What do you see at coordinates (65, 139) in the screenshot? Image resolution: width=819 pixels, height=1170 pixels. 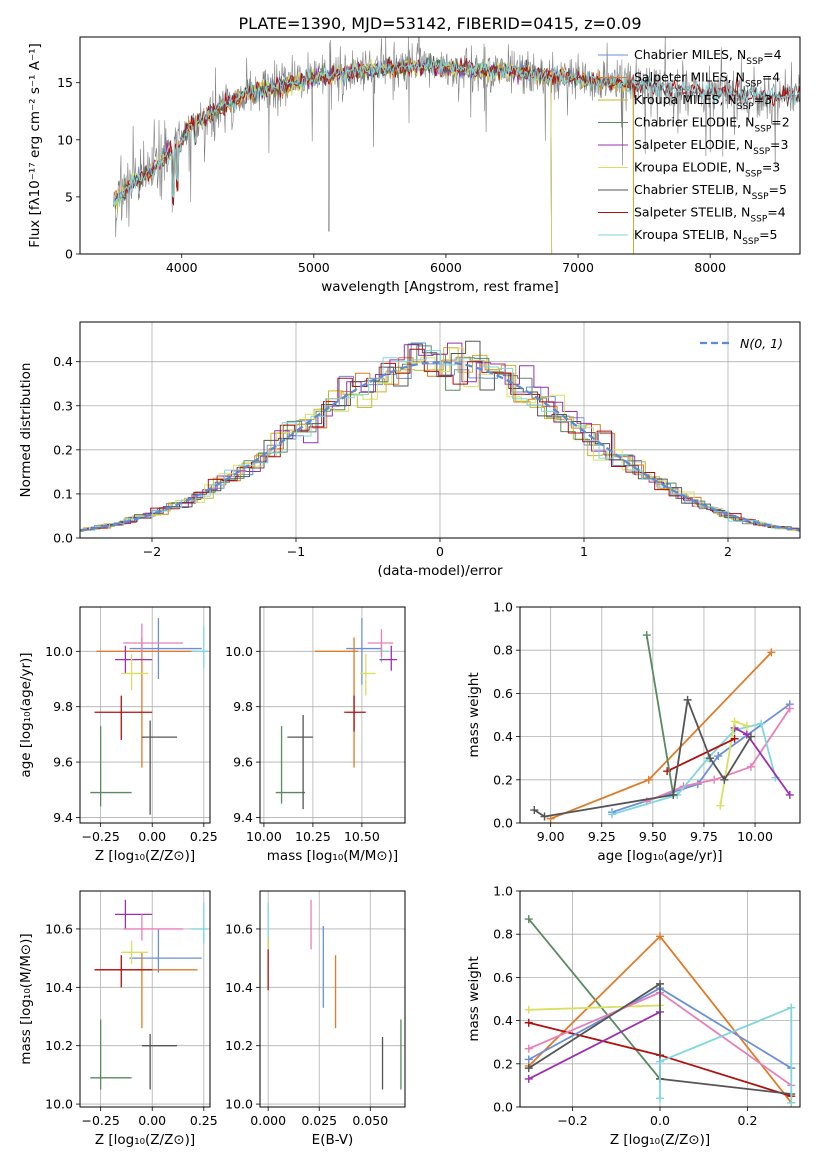 I see `y-tick-label: 10` at bounding box center [65, 139].